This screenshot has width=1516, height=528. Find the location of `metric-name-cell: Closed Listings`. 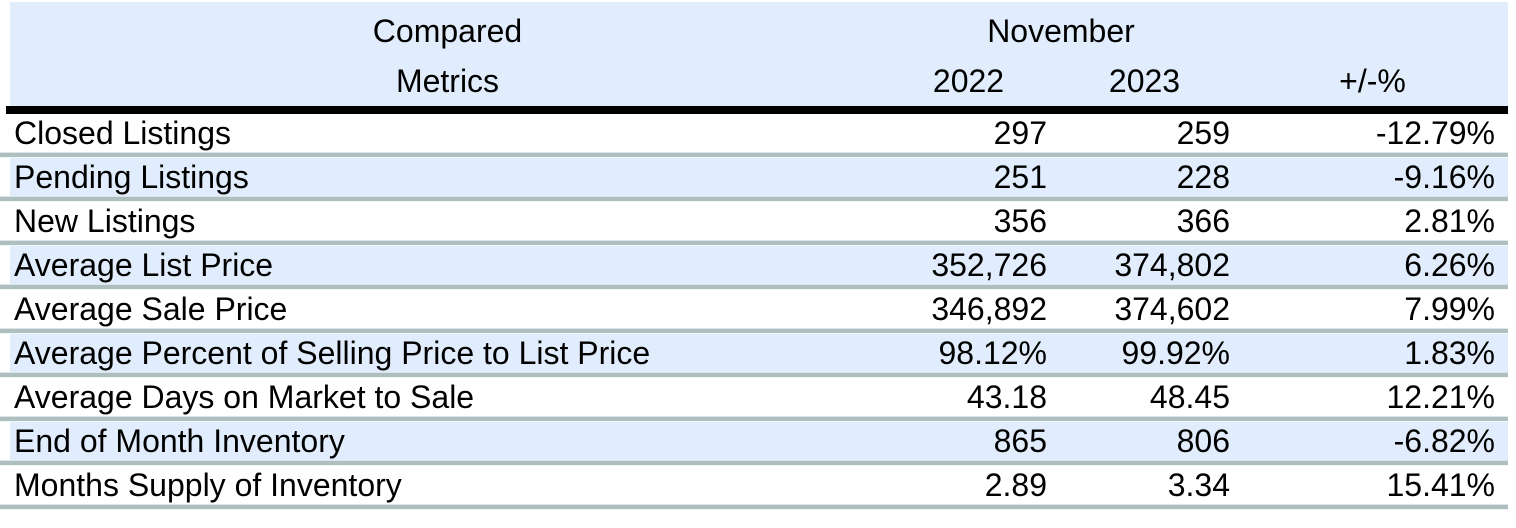

metric-name-cell: Closed Listings is located at coordinates (122, 133).